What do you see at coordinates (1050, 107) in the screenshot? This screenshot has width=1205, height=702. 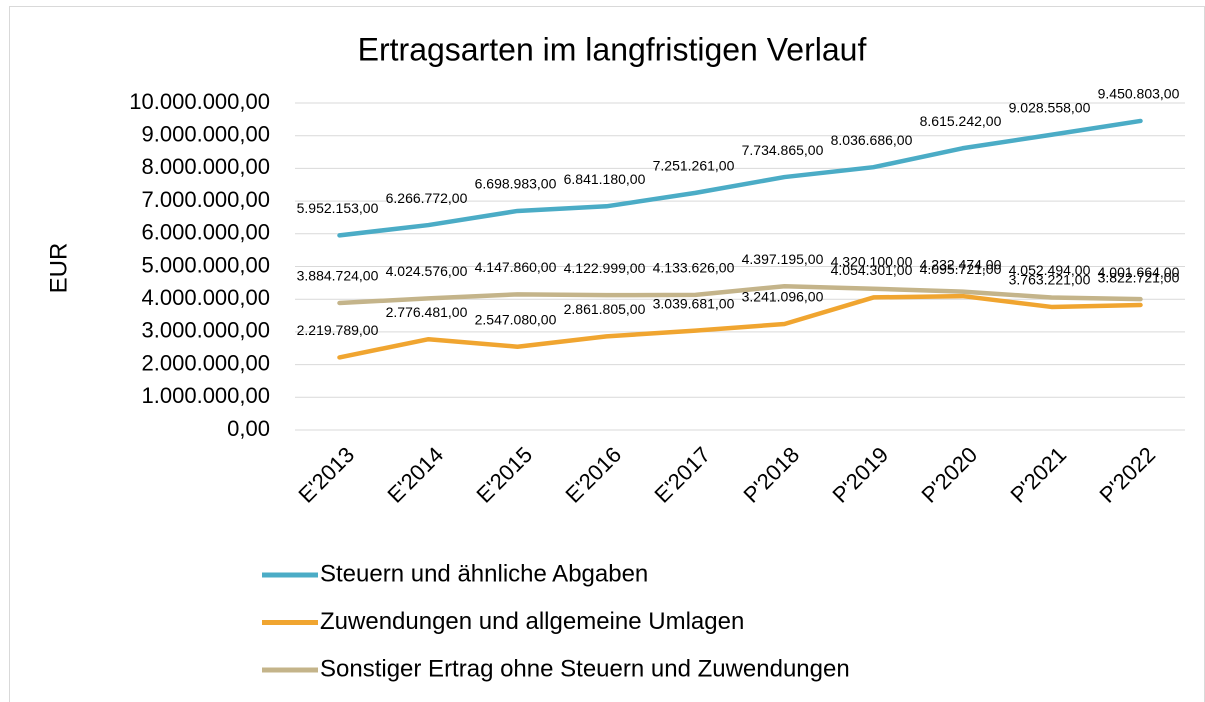 I see `data-label: 9.028.558,00` at bounding box center [1050, 107].